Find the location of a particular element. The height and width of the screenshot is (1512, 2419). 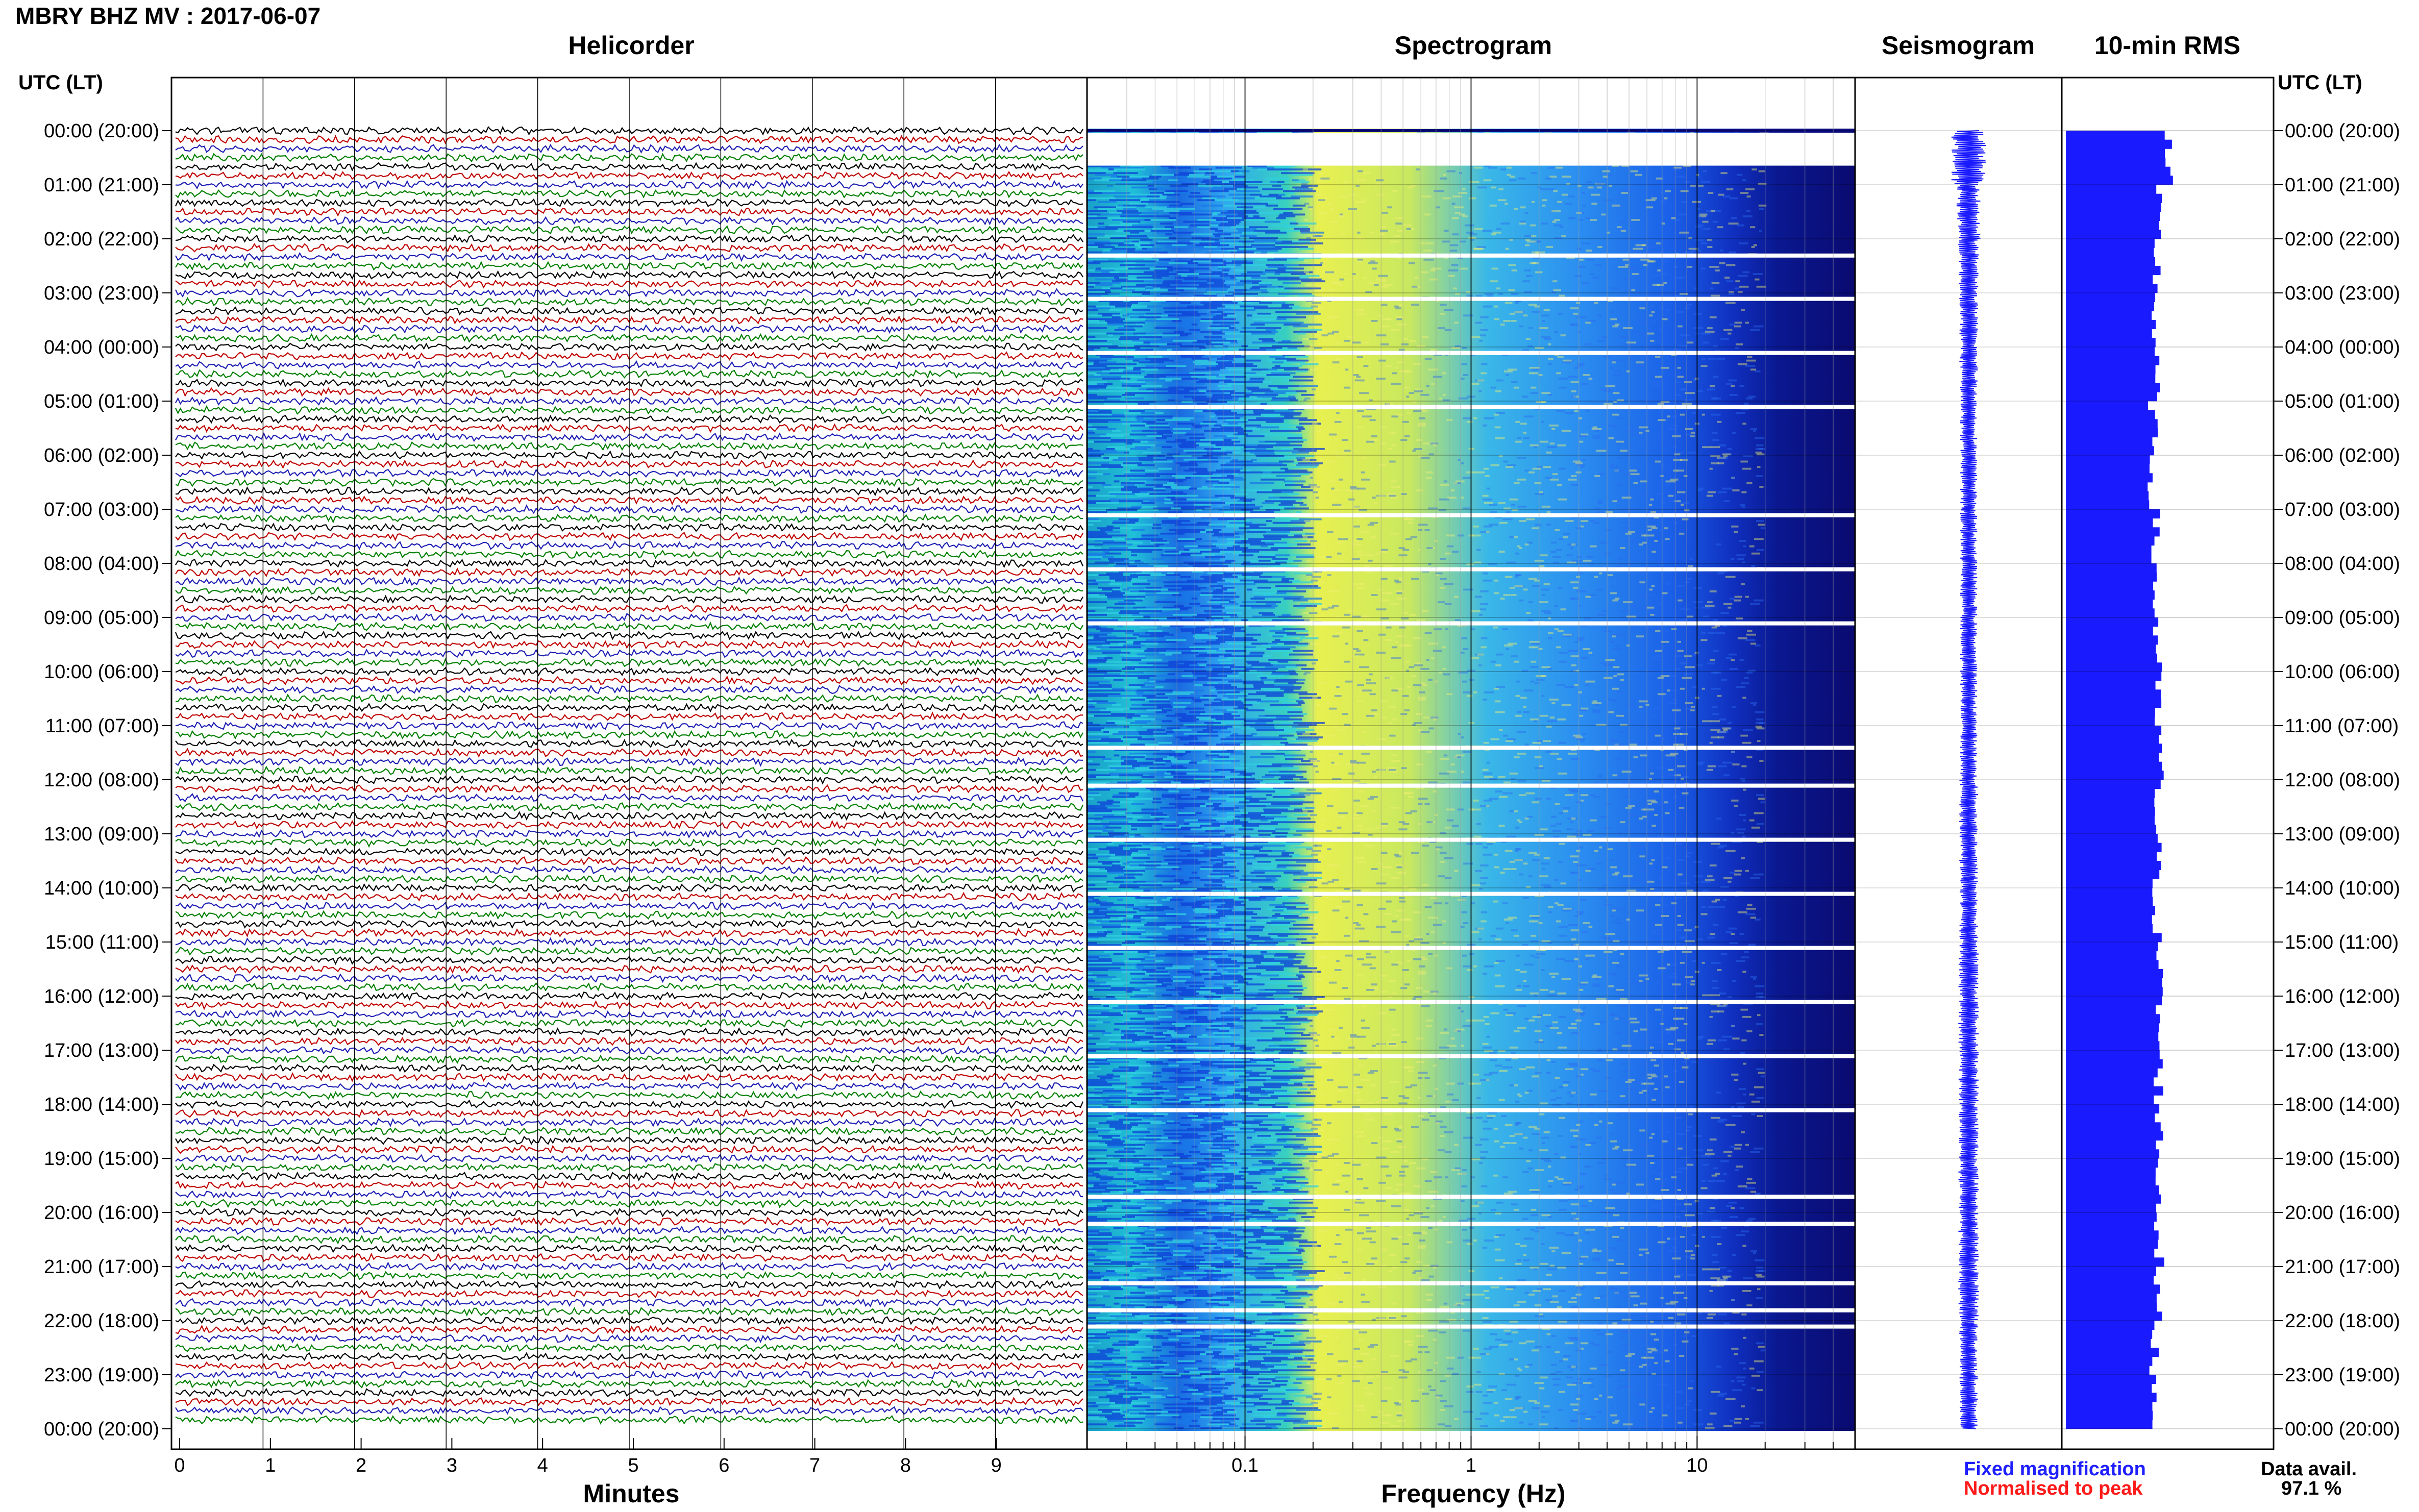

left-time-tick-18: 18:00 (14:00) is located at coordinates (101, 1105).